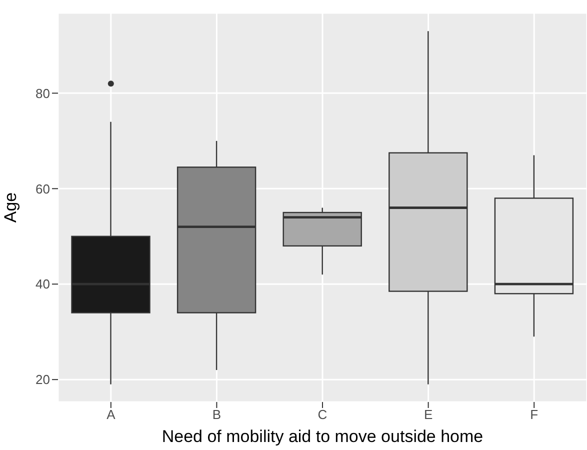 This screenshot has height=450, width=587. What do you see at coordinates (217, 414) in the screenshot?
I see `x-tick-label: B` at bounding box center [217, 414].